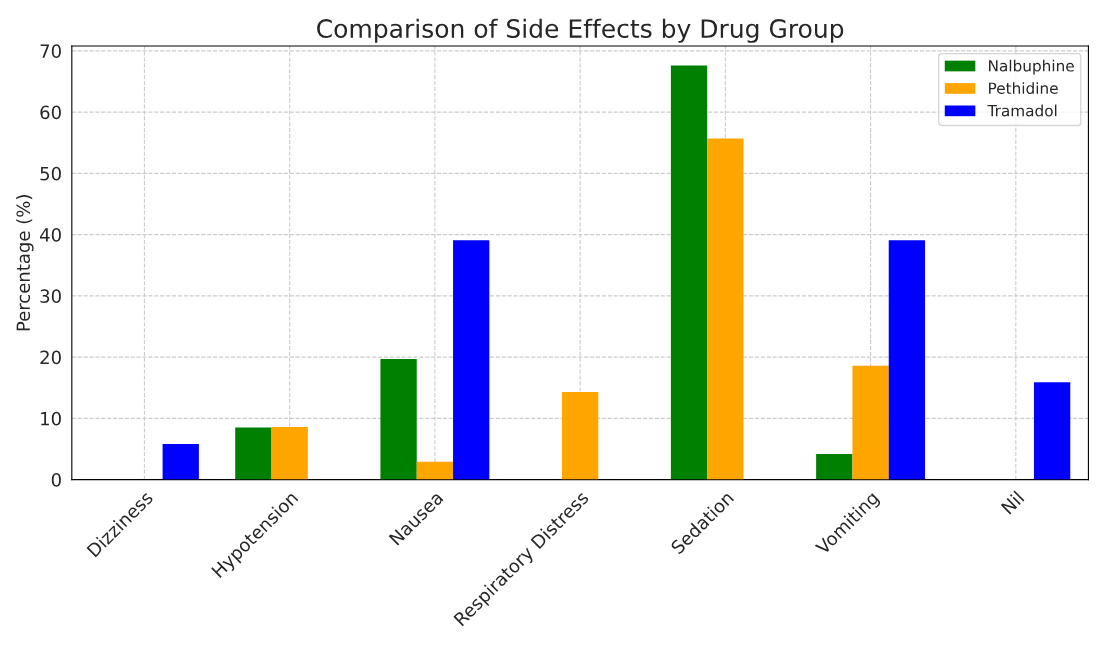 This screenshot has height=657, width=1105. Describe the element at coordinates (50, 235) in the screenshot. I see `y-tick-label: 40` at that location.